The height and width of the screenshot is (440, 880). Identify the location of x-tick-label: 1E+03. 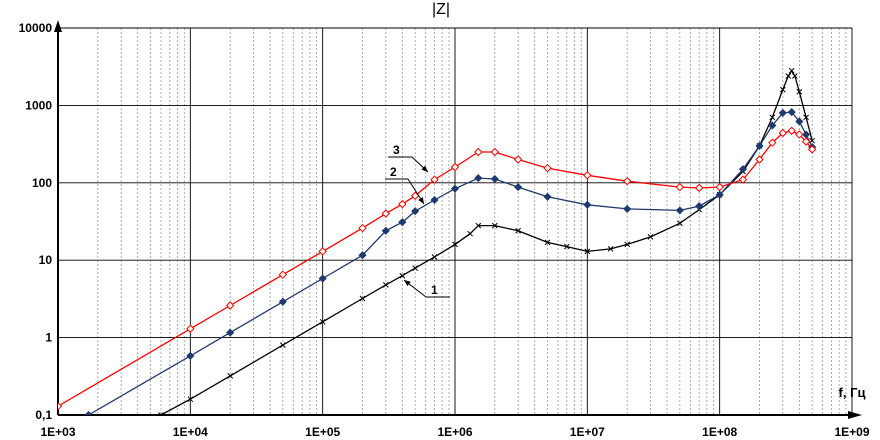
(57, 432).